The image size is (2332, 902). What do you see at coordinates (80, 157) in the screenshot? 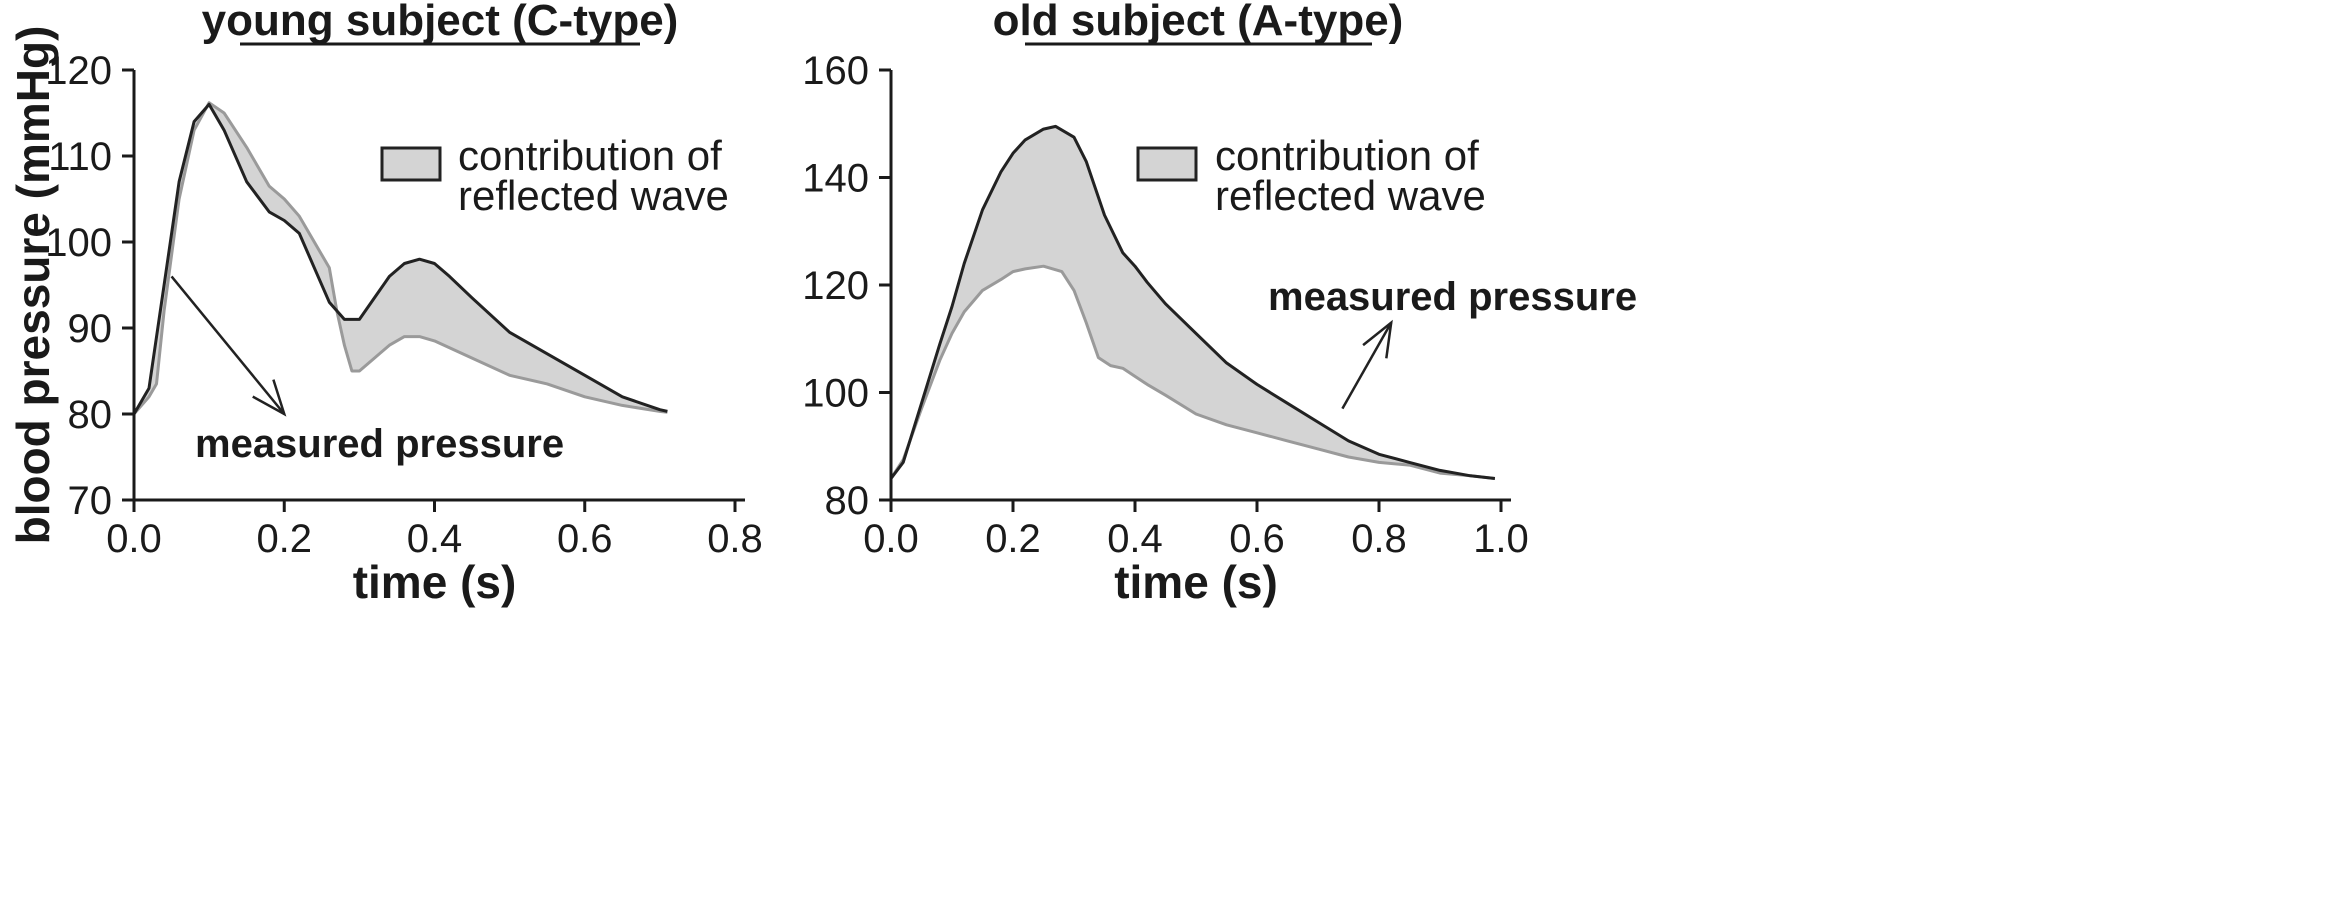
I see `y-tick-label: 110` at bounding box center [80, 157].